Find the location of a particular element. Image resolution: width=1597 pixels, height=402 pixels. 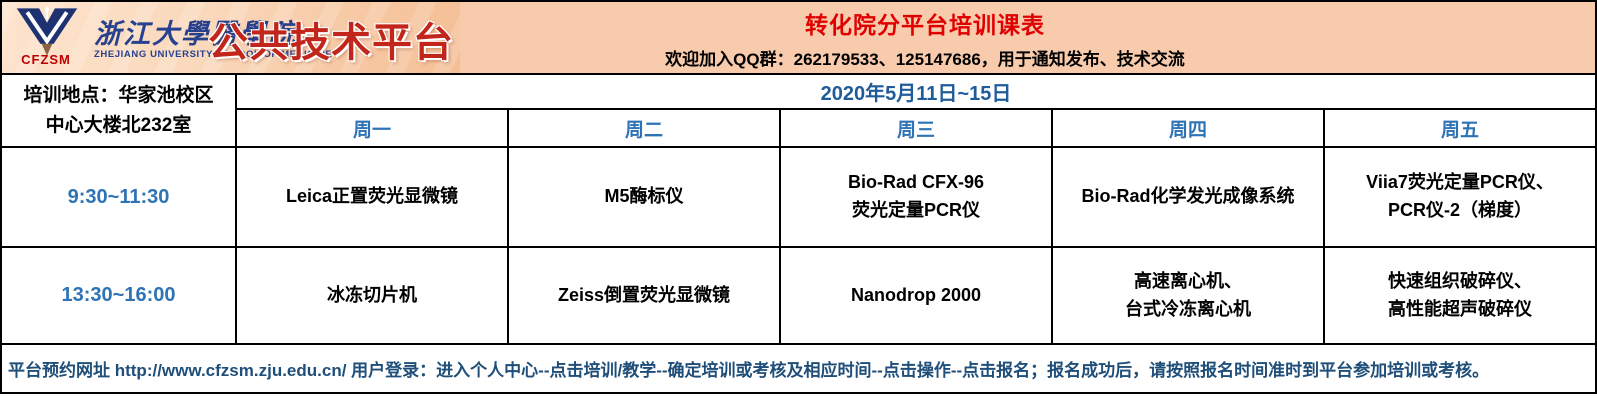

qq-group-notice: 欢迎加入QQ群：262179533、125147686，用于通知发布、技术交流 is located at coordinates (925, 59).